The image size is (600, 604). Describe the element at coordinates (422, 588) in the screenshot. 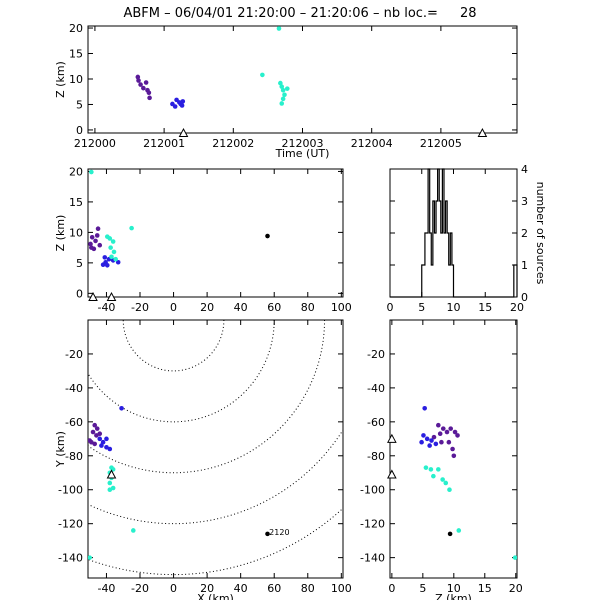

I see `z-y-xtick-label: 5` at that location.